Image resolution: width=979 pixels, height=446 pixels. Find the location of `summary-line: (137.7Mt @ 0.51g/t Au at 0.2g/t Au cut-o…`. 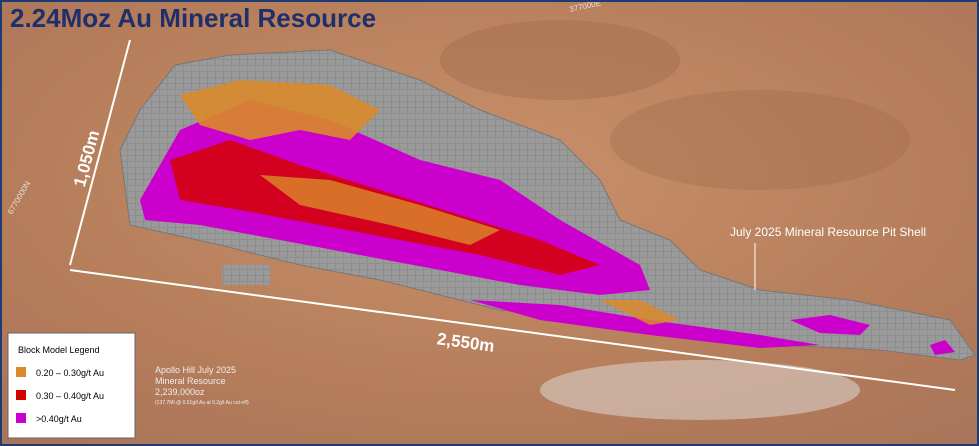

summary-line: (137.7Mt @ 0.51g/t Au at 0.2g/t Au cut-o… is located at coordinates (202, 403).